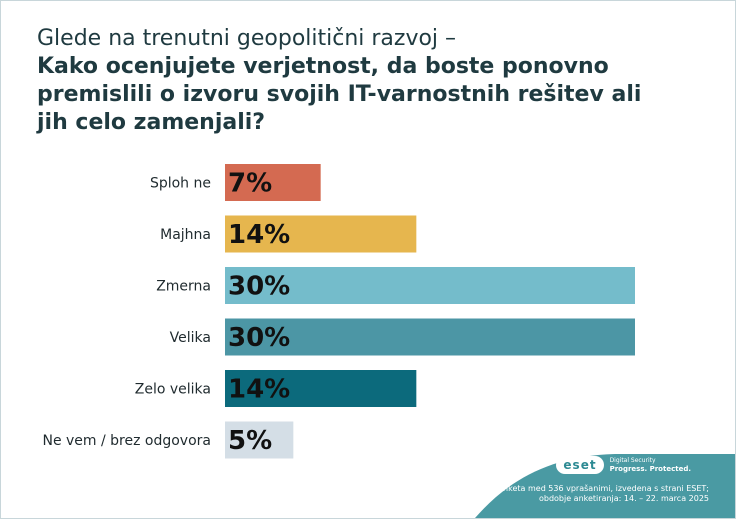 The height and width of the screenshot is (519, 736). Describe the element at coordinates (650, 469) in the screenshot. I see `tagline-line2: Progress. Protected.` at that location.